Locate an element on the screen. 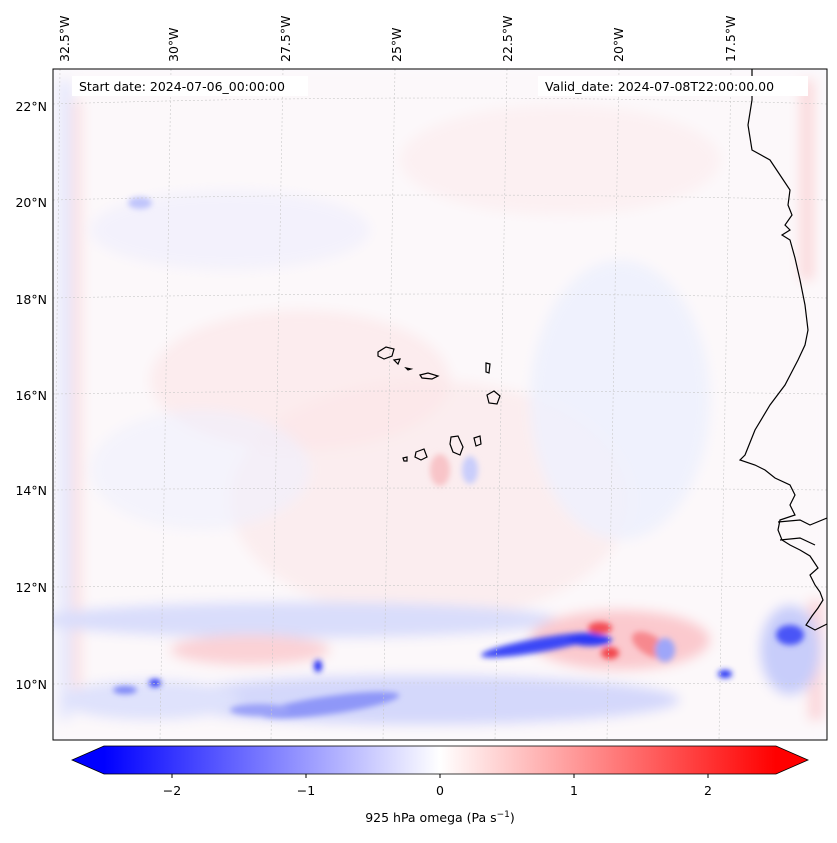  lon-label: 22.5°W is located at coordinates (507, 39).